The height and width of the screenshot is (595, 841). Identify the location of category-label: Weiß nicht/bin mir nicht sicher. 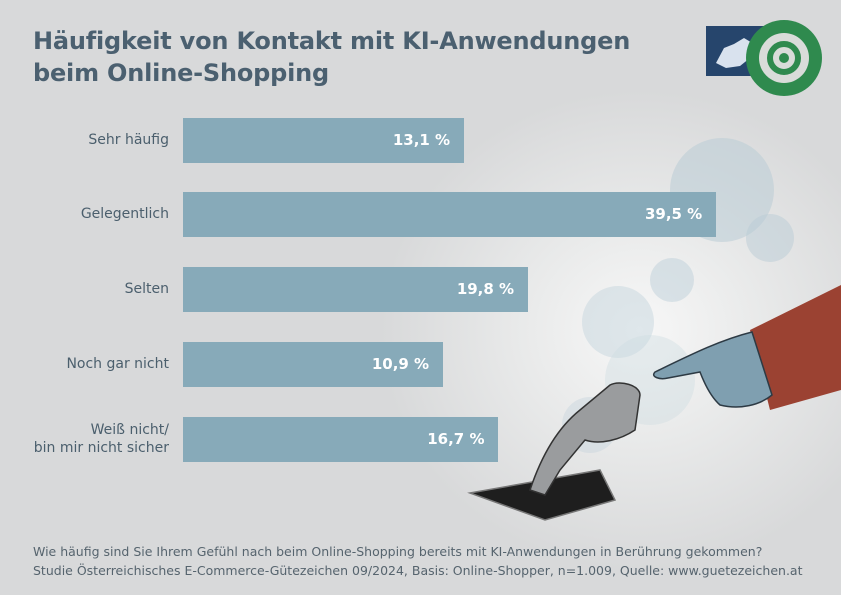
(101, 439).